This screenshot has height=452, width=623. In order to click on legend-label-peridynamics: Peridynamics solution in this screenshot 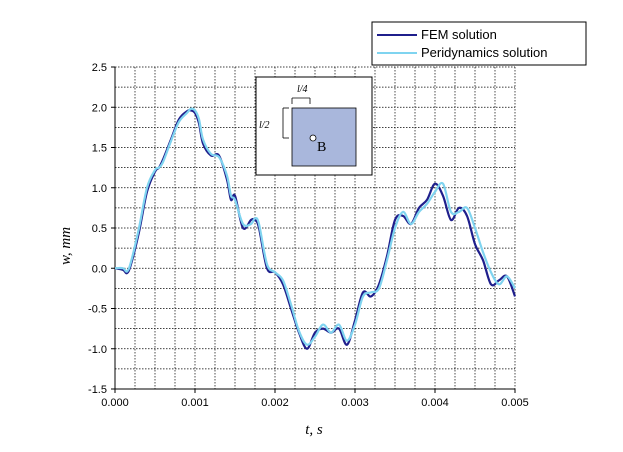, I will do `click(484, 52)`.